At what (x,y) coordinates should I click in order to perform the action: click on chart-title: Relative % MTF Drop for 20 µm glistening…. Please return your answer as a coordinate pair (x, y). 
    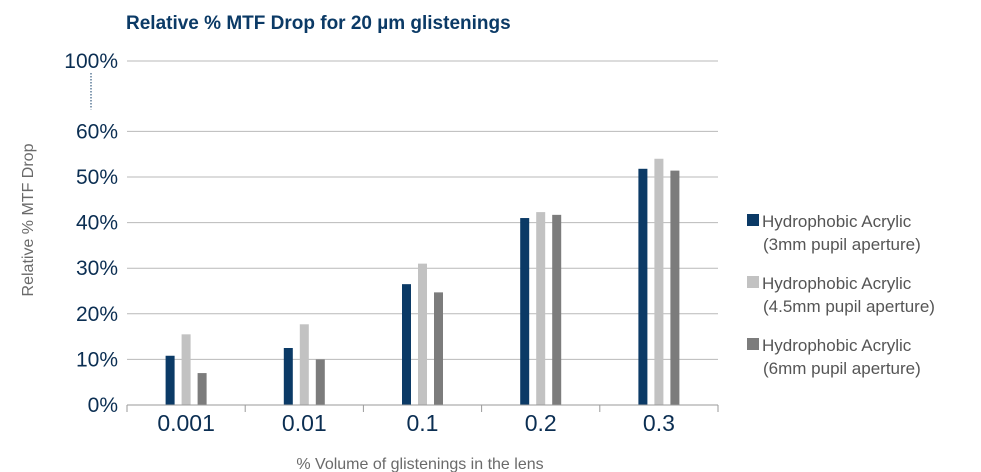
    Looking at the image, I should click on (318, 23).